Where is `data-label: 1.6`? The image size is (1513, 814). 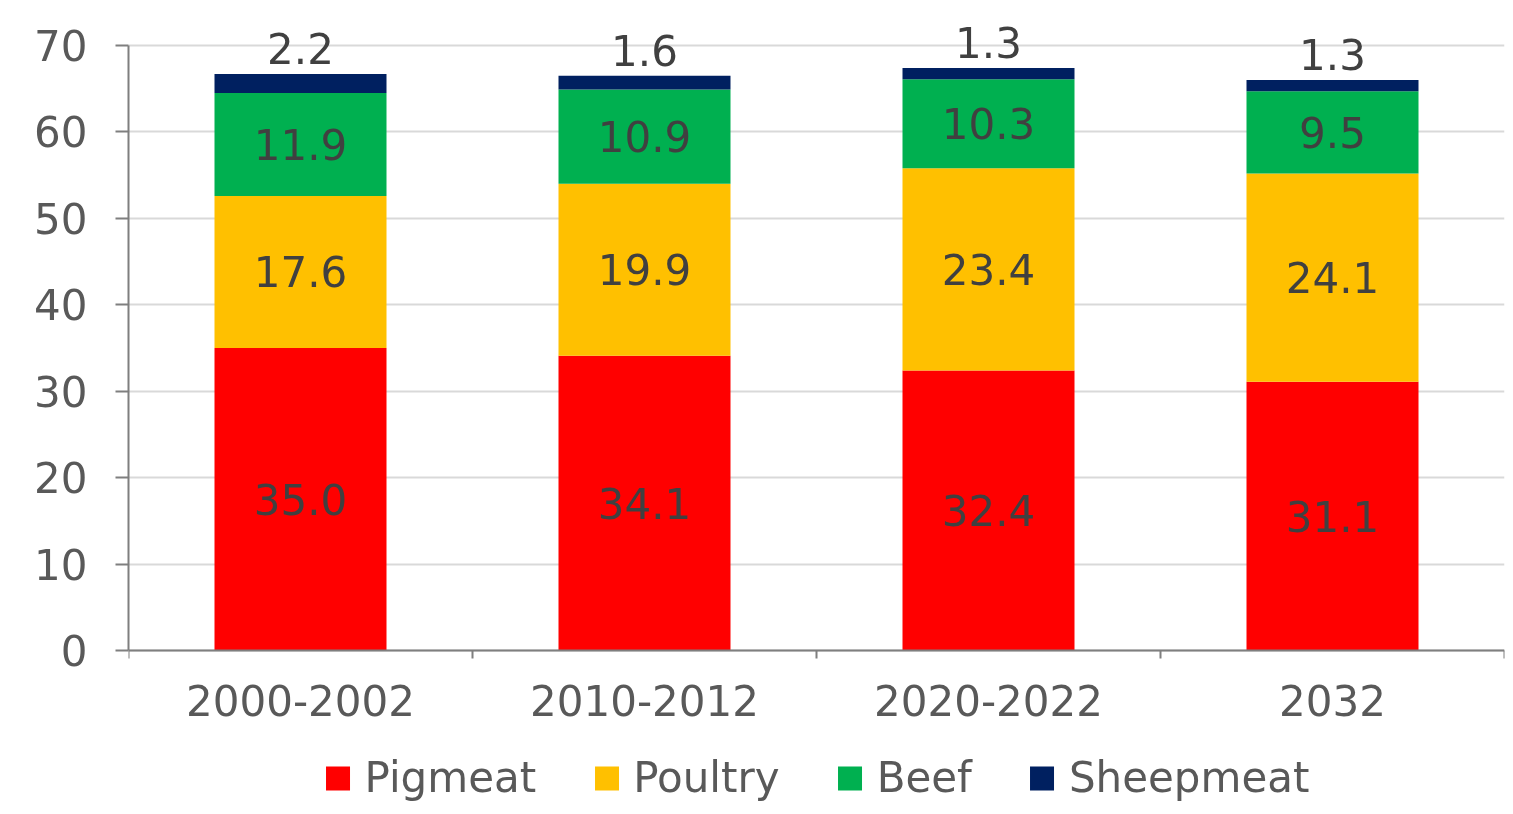 data-label: 1.6 is located at coordinates (644, 51).